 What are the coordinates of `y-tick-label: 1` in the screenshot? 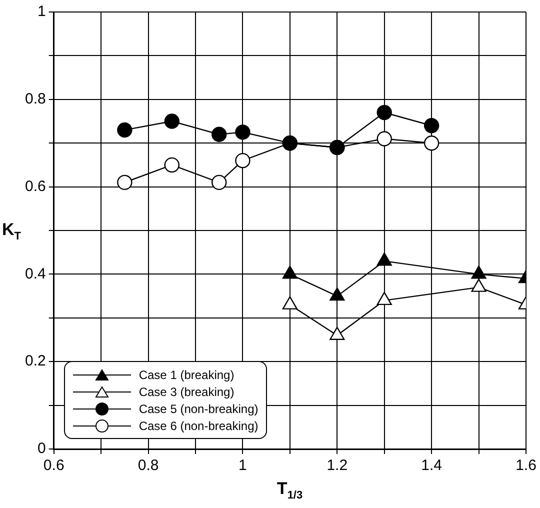 It's located at (42, 11).